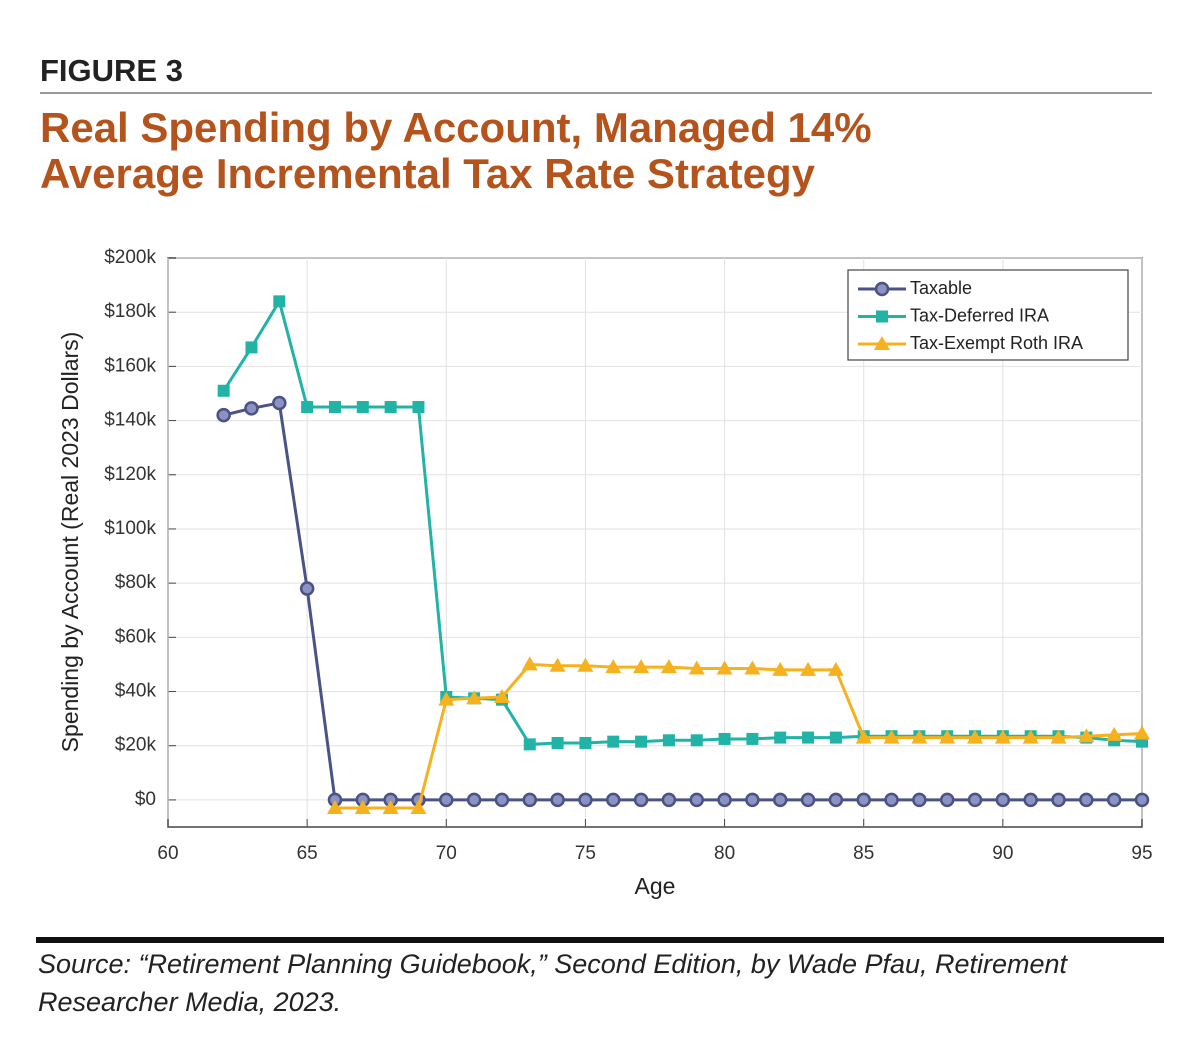  Describe the element at coordinates (1002, 853) in the screenshot. I see `x-tick-label: 90` at that location.